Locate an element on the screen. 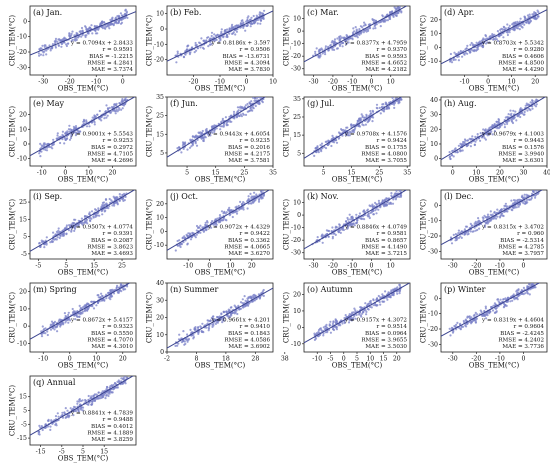 The width and height of the screenshot is (550, 465). x-tick-label: 10 is located at coordinates (370, 359).